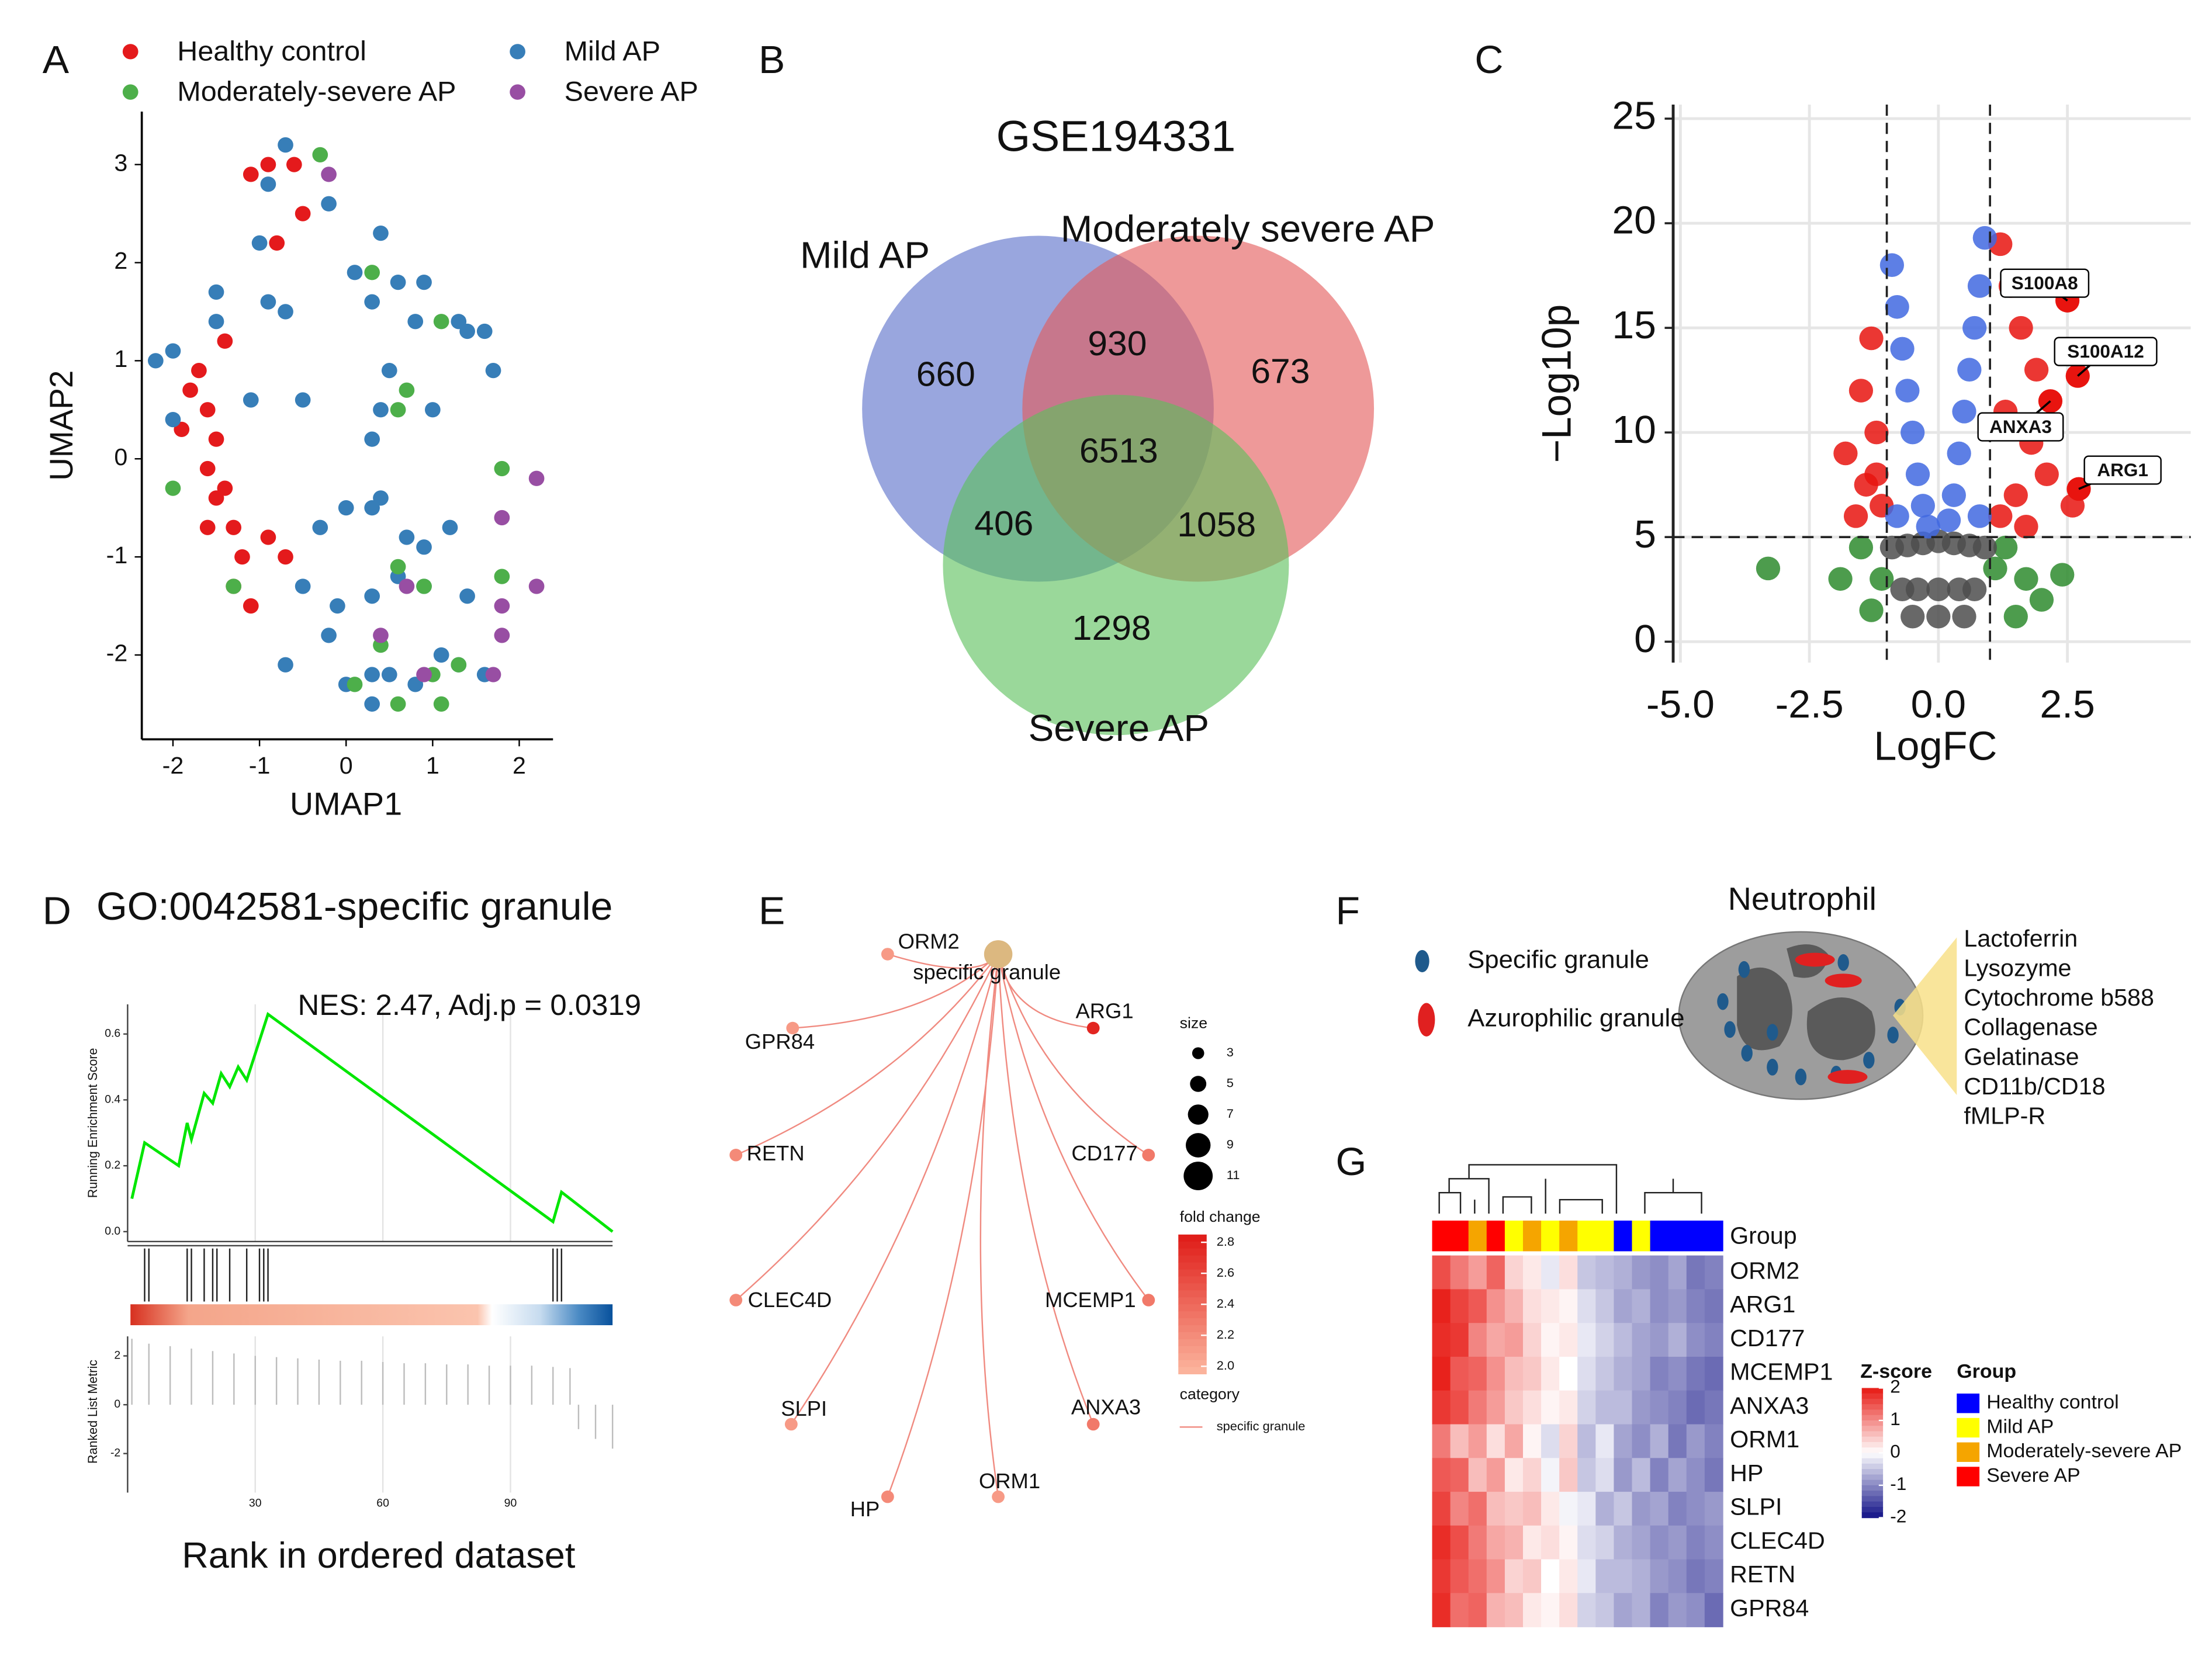  What do you see at coordinates (1781, 1372) in the screenshot?
I see `row-label: MCEMP1` at bounding box center [1781, 1372].